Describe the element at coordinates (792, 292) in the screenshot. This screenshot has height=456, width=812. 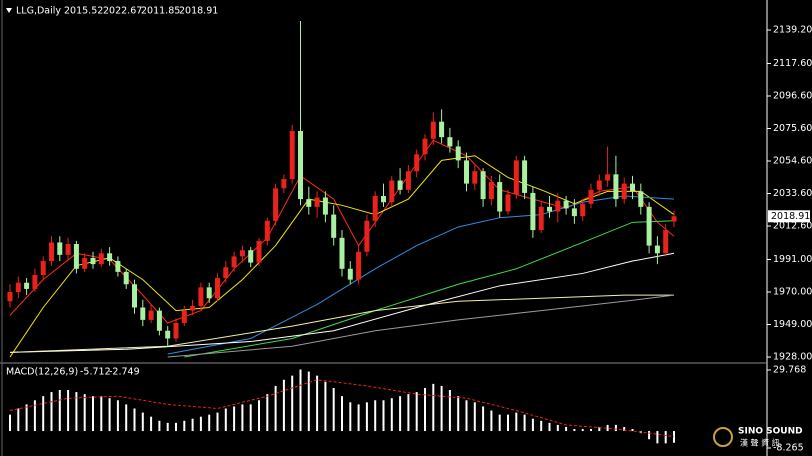
I see `y-tick-label: 1970.00` at that location.